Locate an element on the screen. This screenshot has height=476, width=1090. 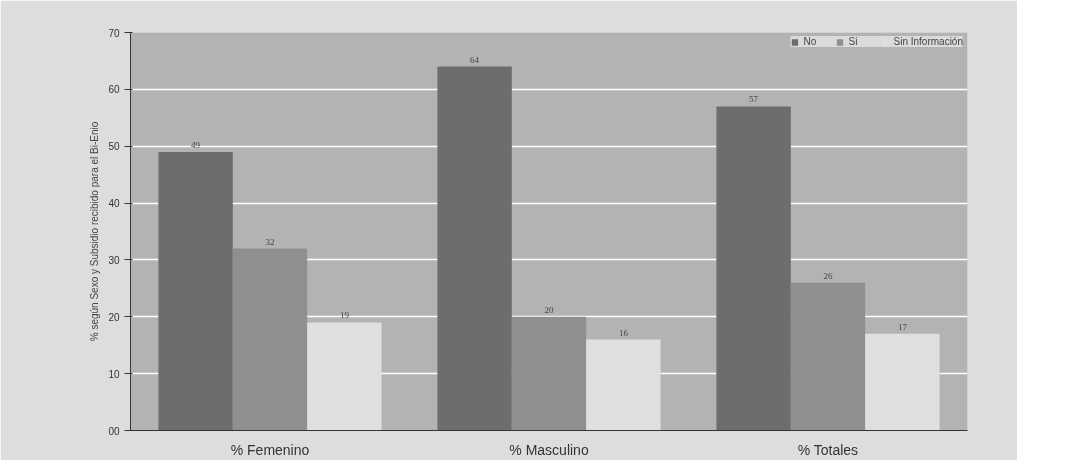
data-label: 49 is located at coordinates (196, 144).